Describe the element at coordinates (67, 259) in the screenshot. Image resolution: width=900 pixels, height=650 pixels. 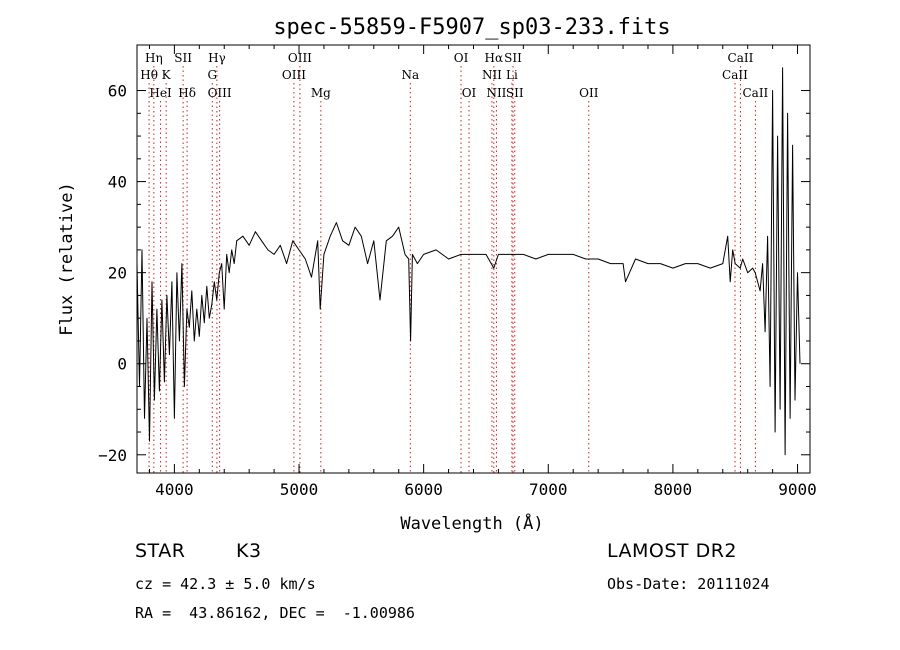
I see `y-axis-label: Flux (relative)` at that location.